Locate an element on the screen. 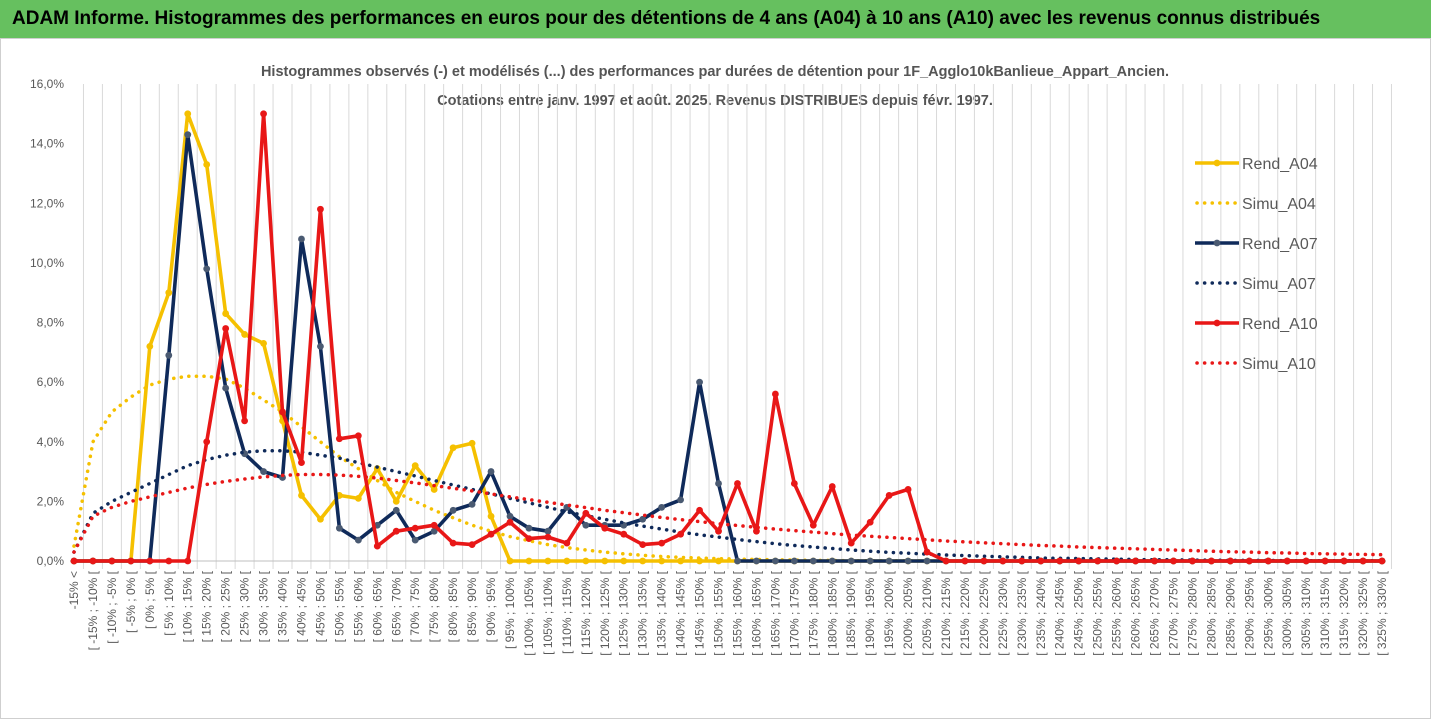  x-tick-label: [ 145% ; 150% [ is located at coordinates (700, 612).